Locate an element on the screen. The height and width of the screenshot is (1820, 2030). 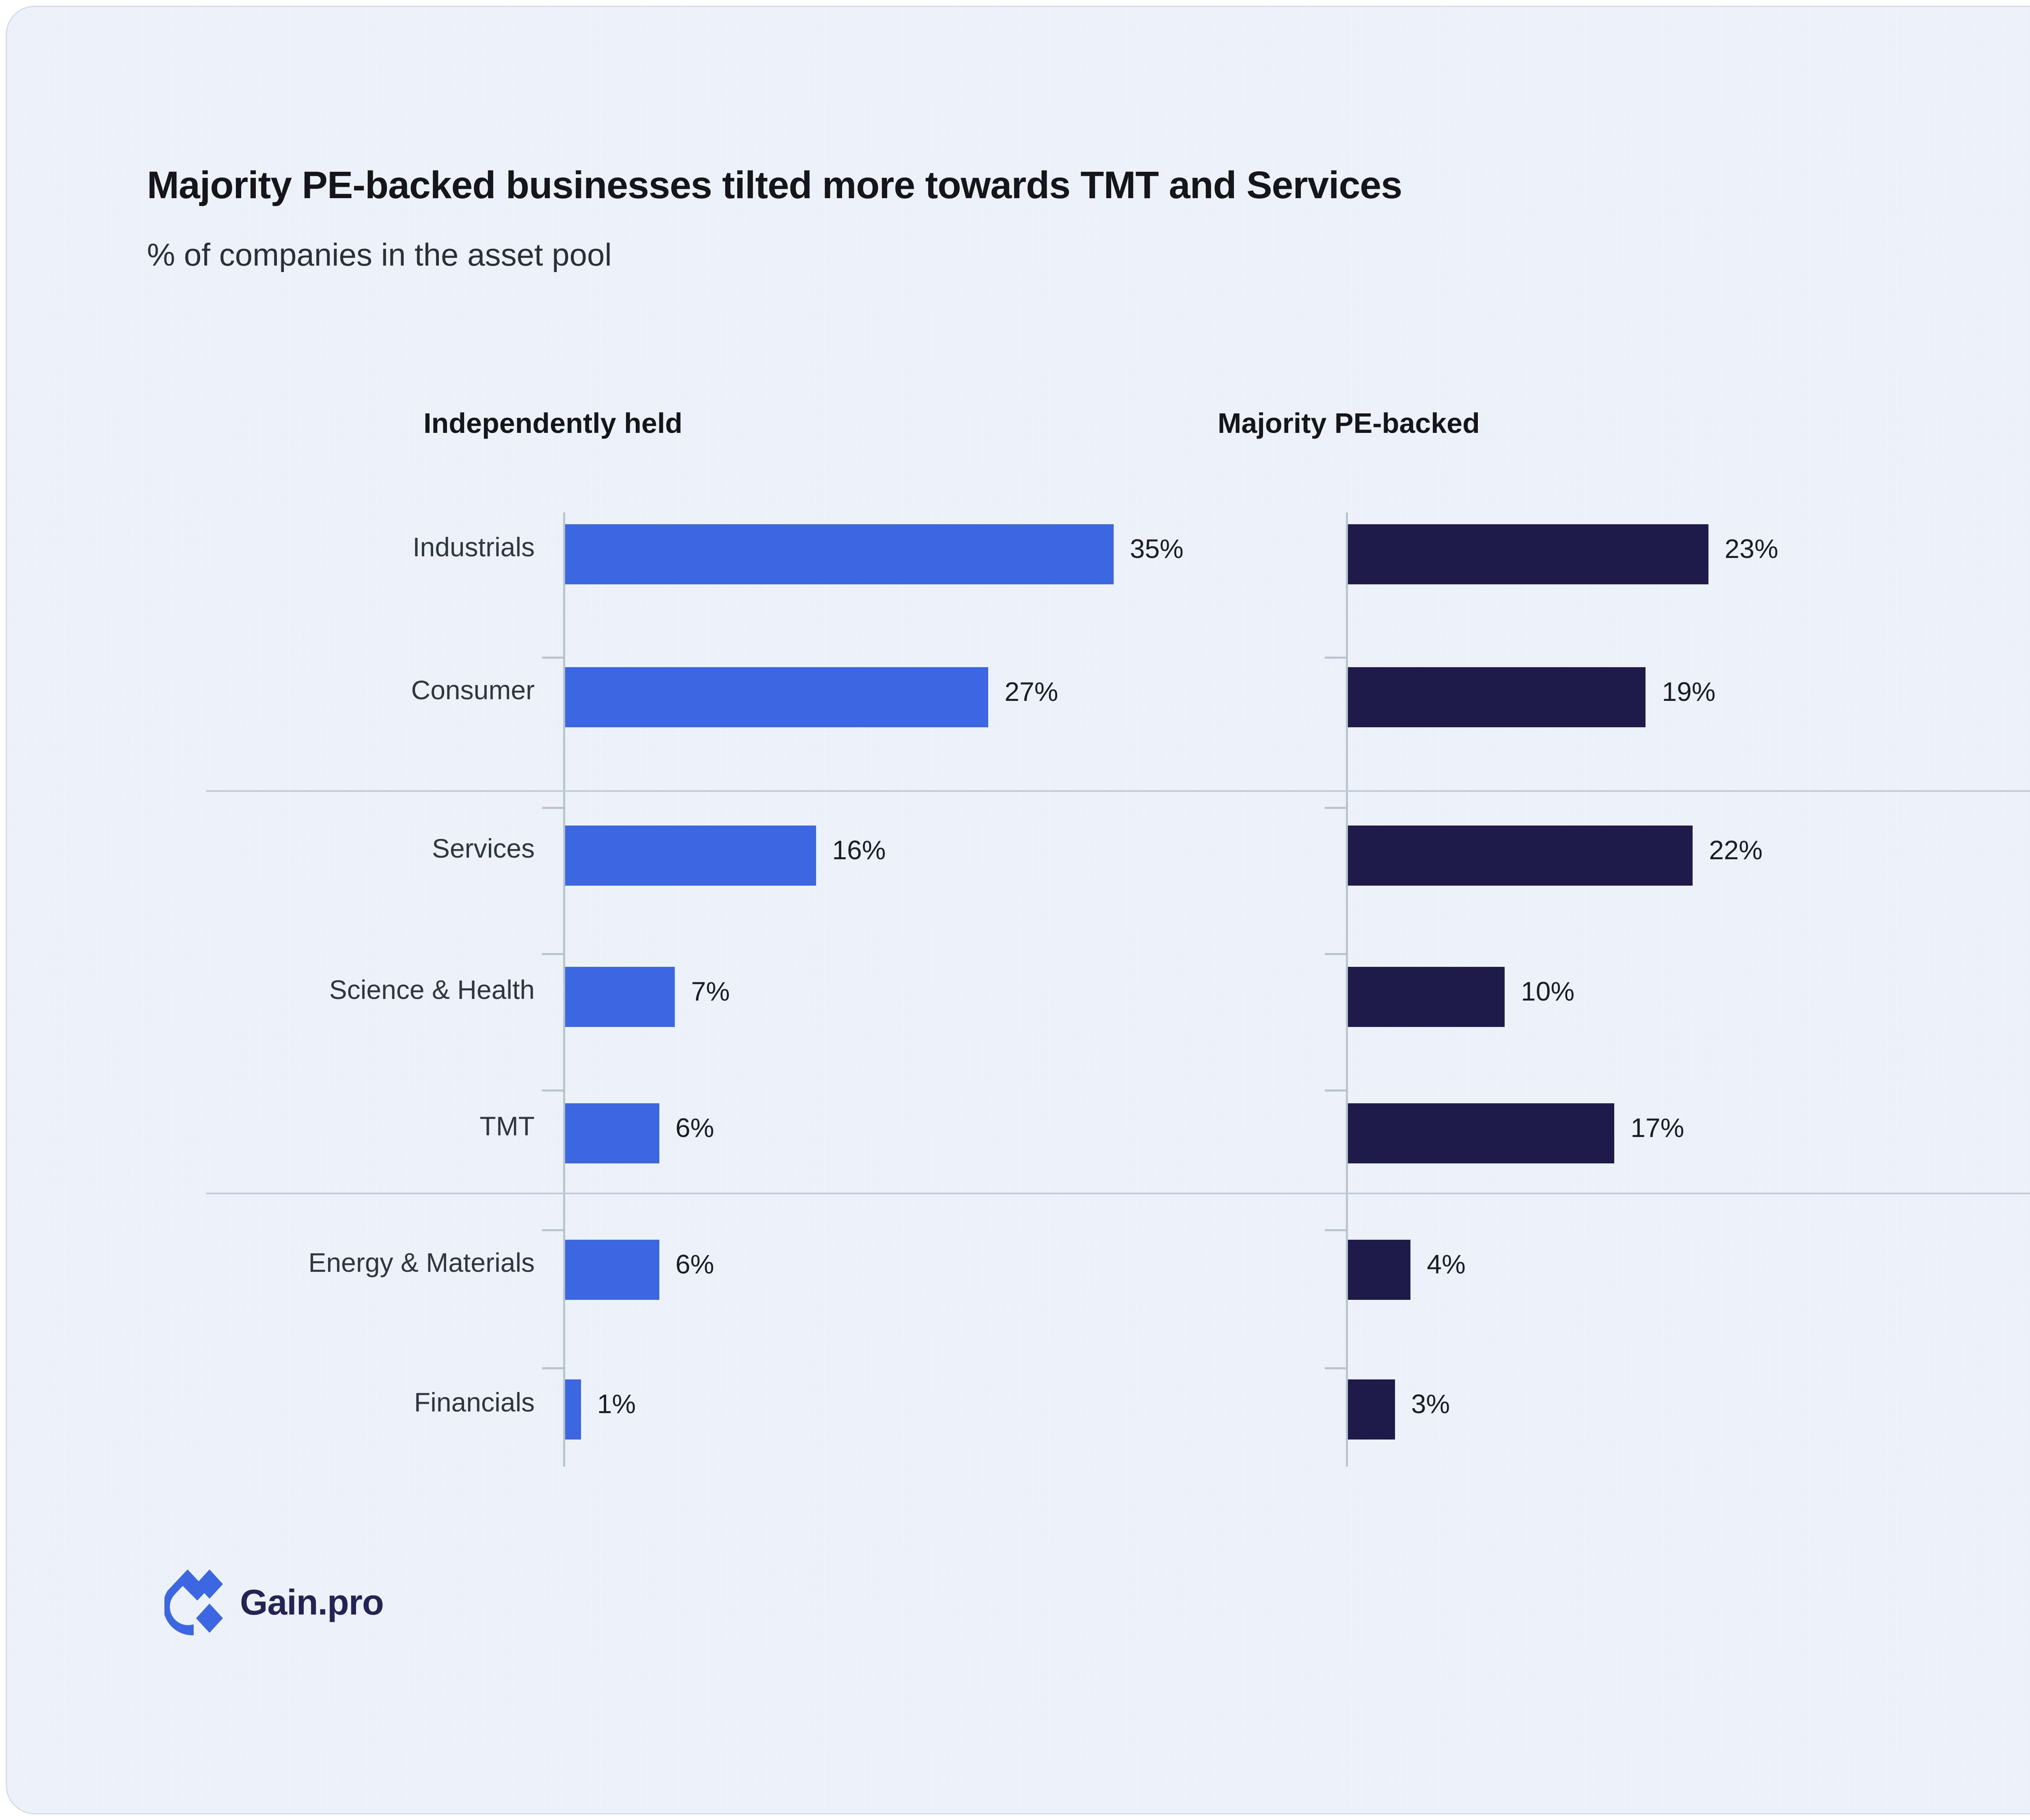
axis-line-independently-held is located at coordinates (564, 989).